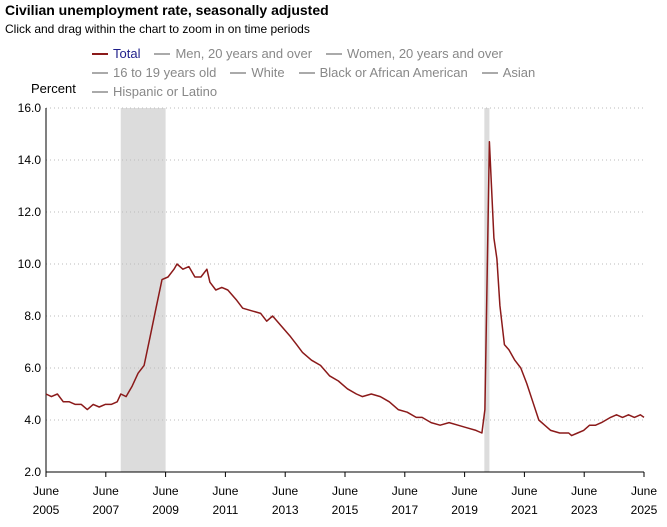  Describe the element at coordinates (30, 264) in the screenshot. I see `y-tick-label: 10.0` at that location.